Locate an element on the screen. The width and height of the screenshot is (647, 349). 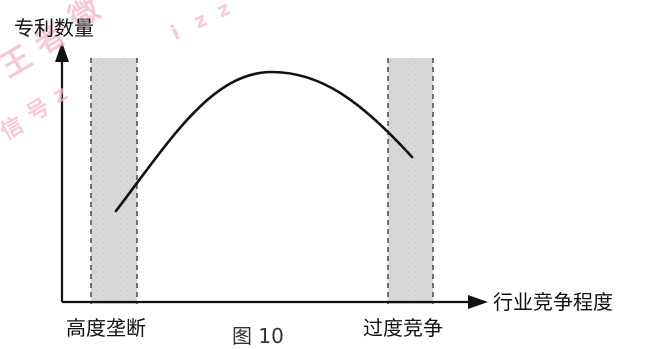
figure-caption: 图 10 is located at coordinates (258, 336).